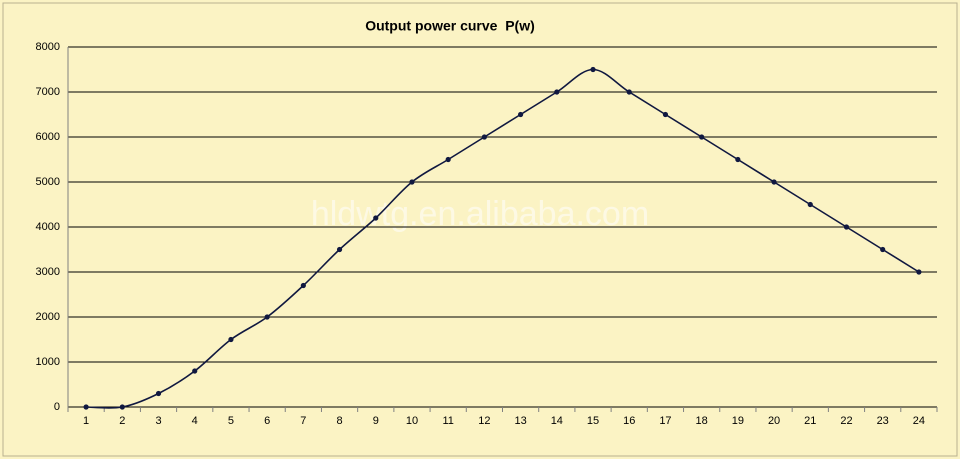 The image size is (960, 459). I want to click on x-tick-label: 23, so click(883, 421).